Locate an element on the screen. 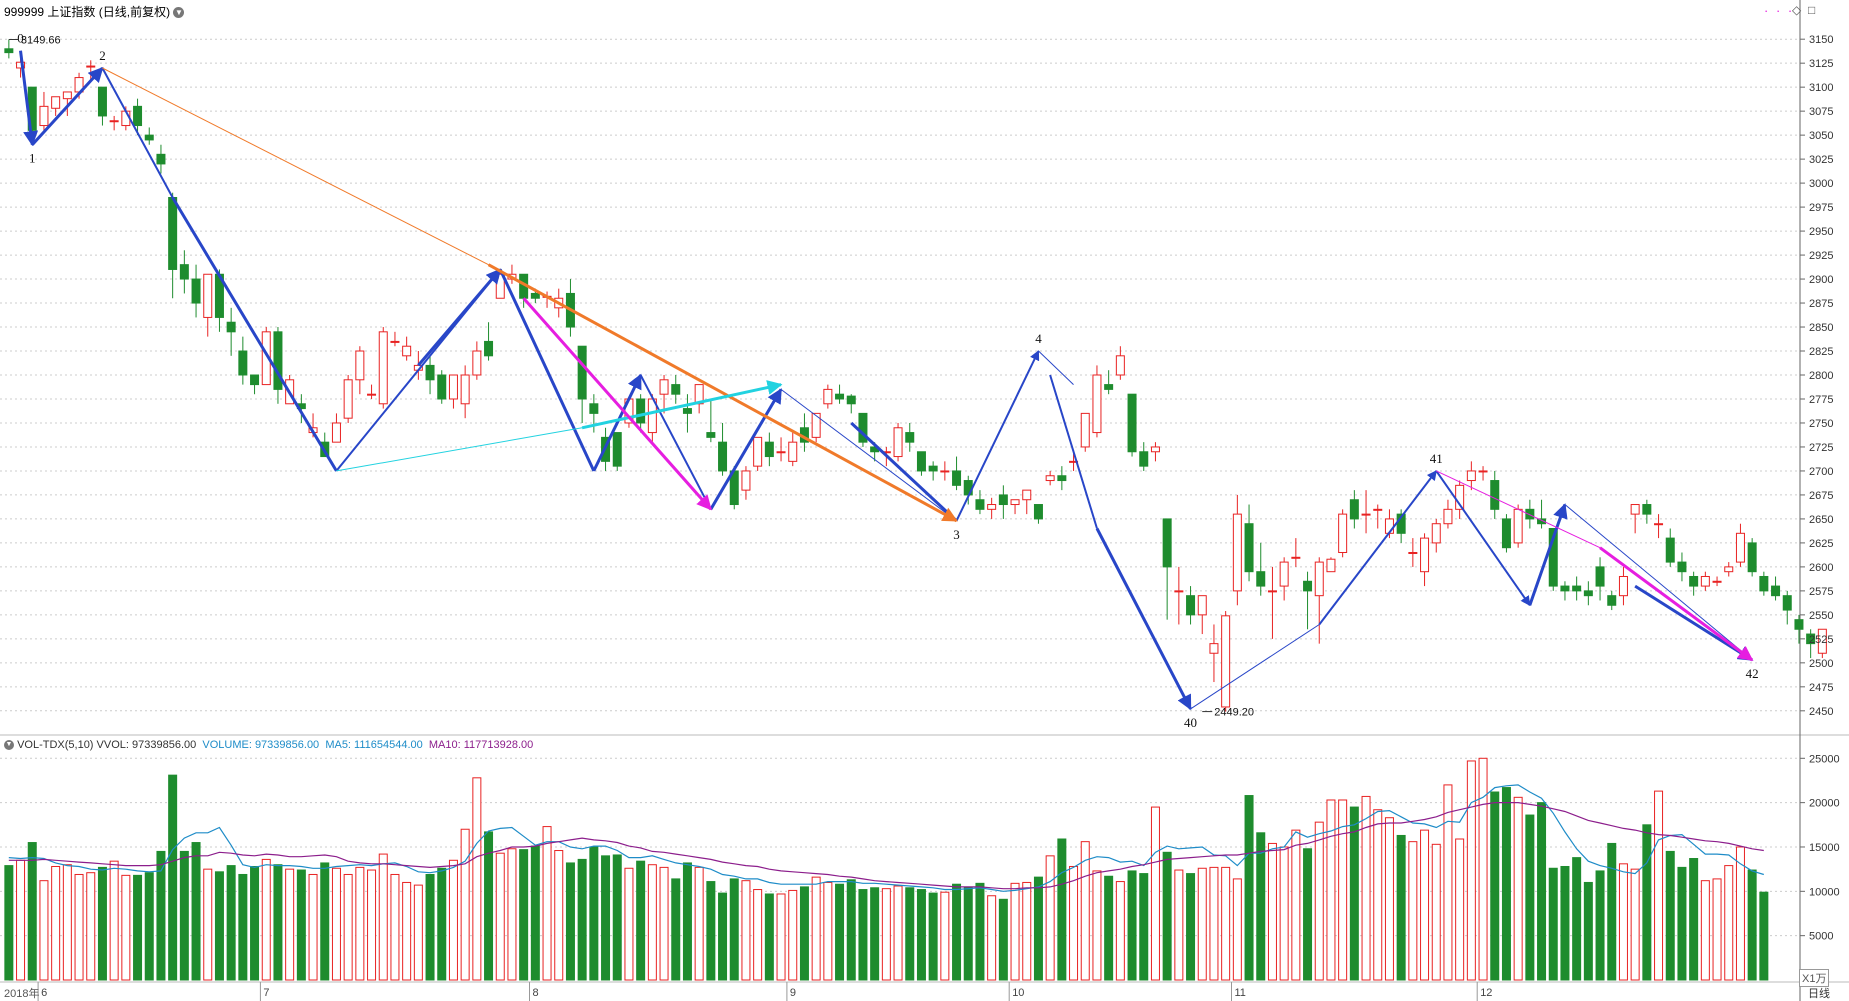  price-tick-label: 2575 is located at coordinates (1821, 592).